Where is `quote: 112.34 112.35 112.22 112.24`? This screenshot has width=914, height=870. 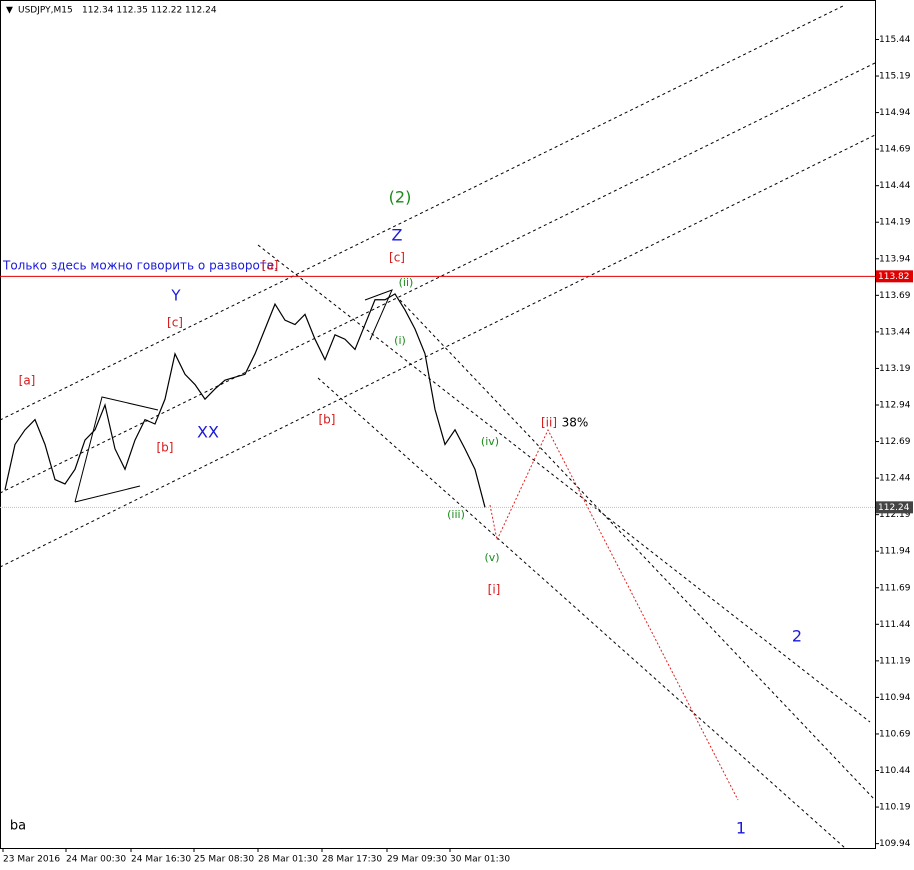
quote: 112.34 112.35 112.22 112.24 is located at coordinates (149, 11).